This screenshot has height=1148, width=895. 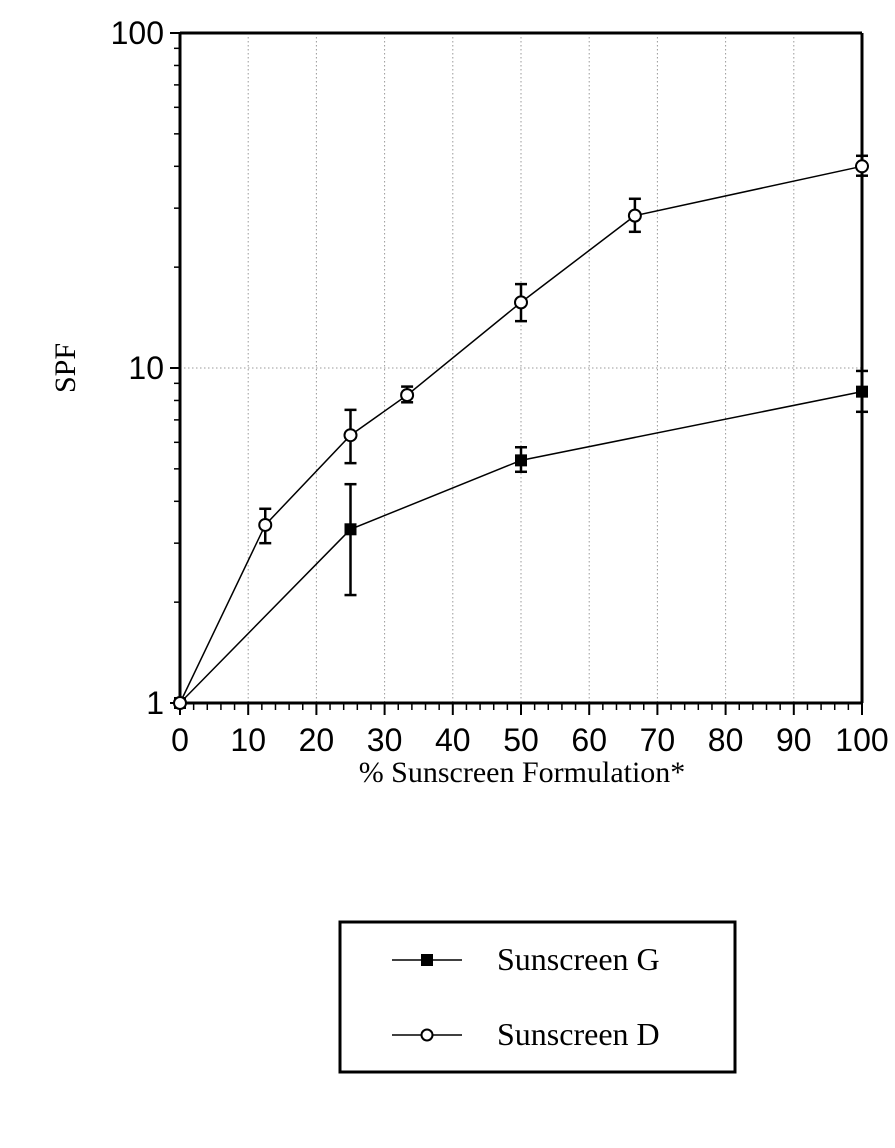 I want to click on legend-box, so click(x=537, y=997).